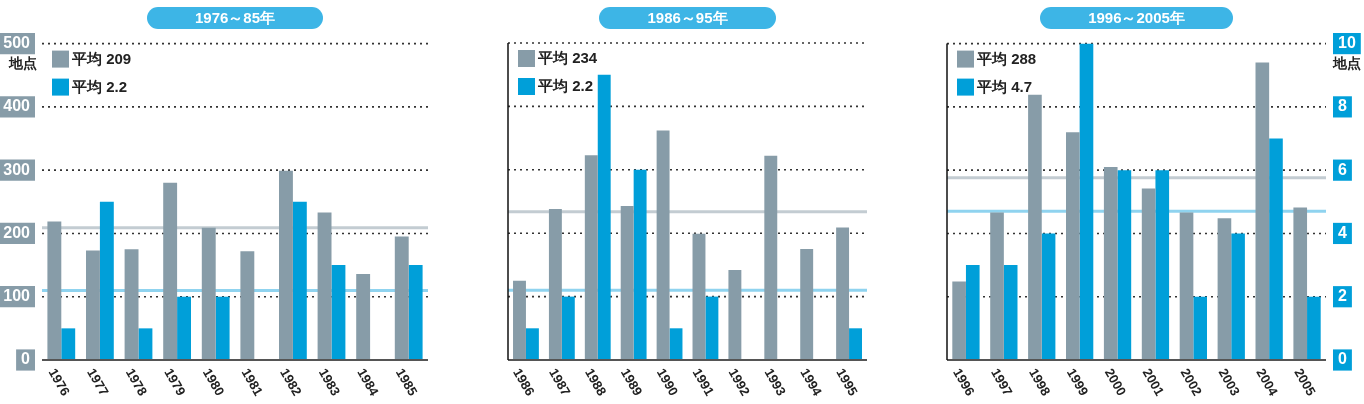 The height and width of the screenshot is (404, 1364). What do you see at coordinates (687, 18) in the screenshot?
I see `chart-title: 1986～95年` at bounding box center [687, 18].